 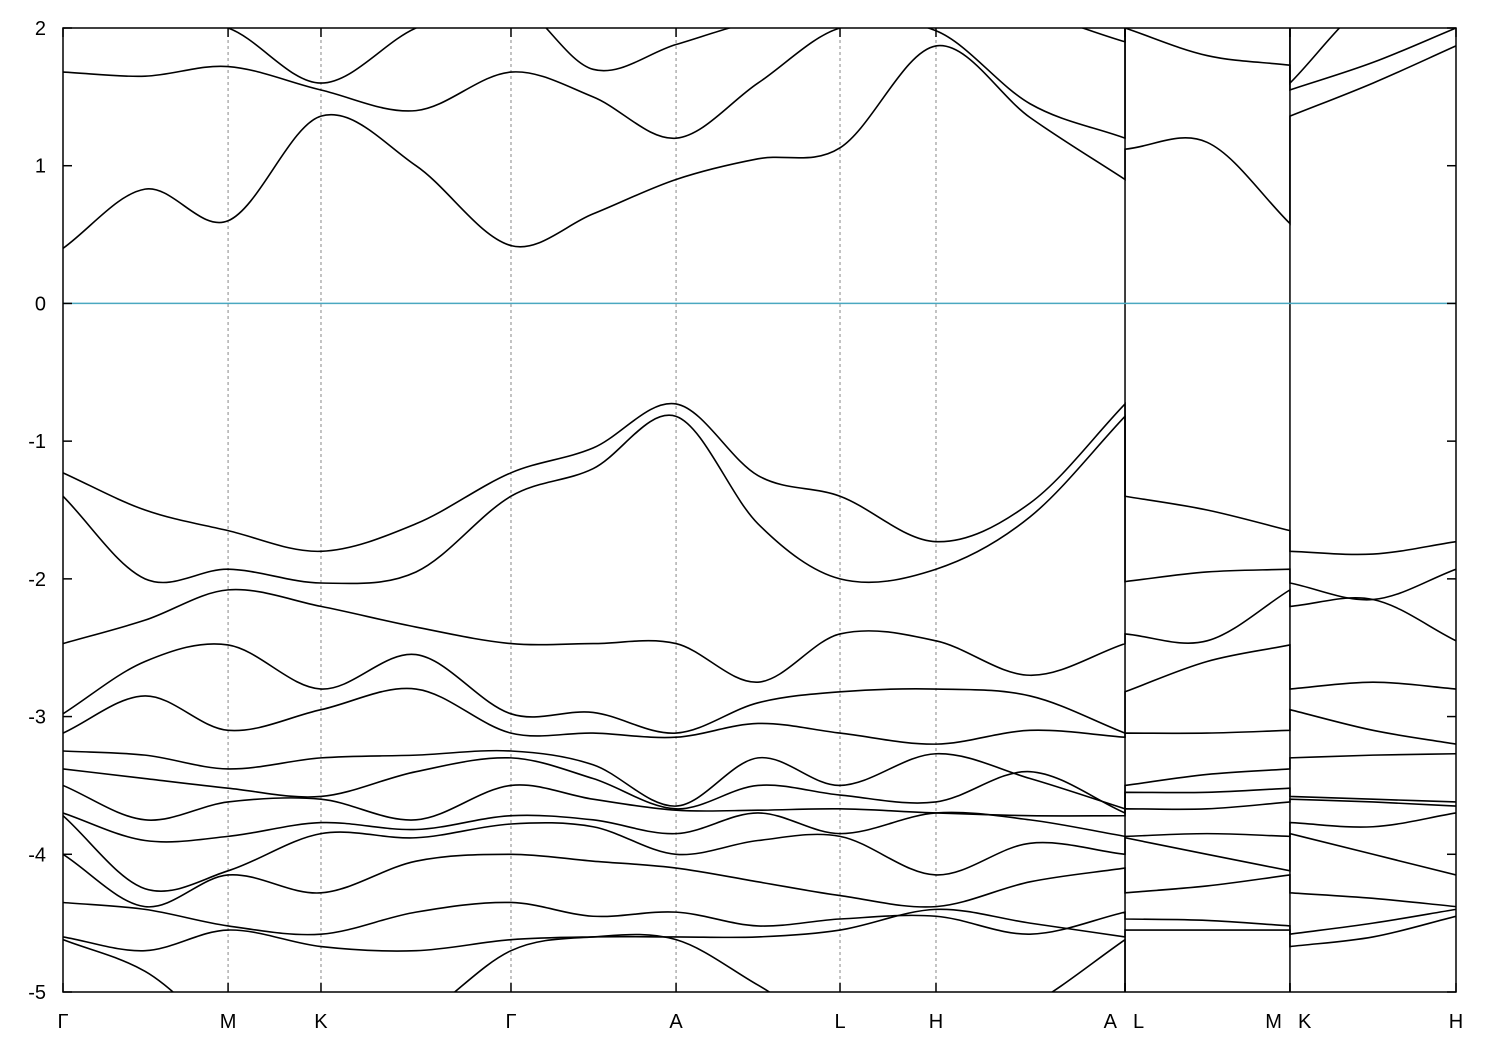 What do you see at coordinates (37, 993) in the screenshot?
I see `y-tick-label: -5` at bounding box center [37, 993].